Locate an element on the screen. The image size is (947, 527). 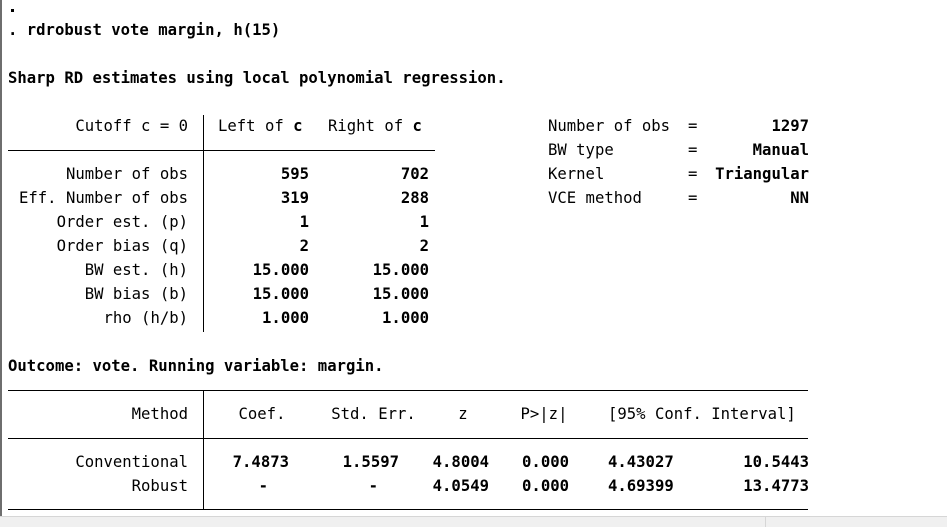
results-vertical-rule is located at coordinates (203, 450).